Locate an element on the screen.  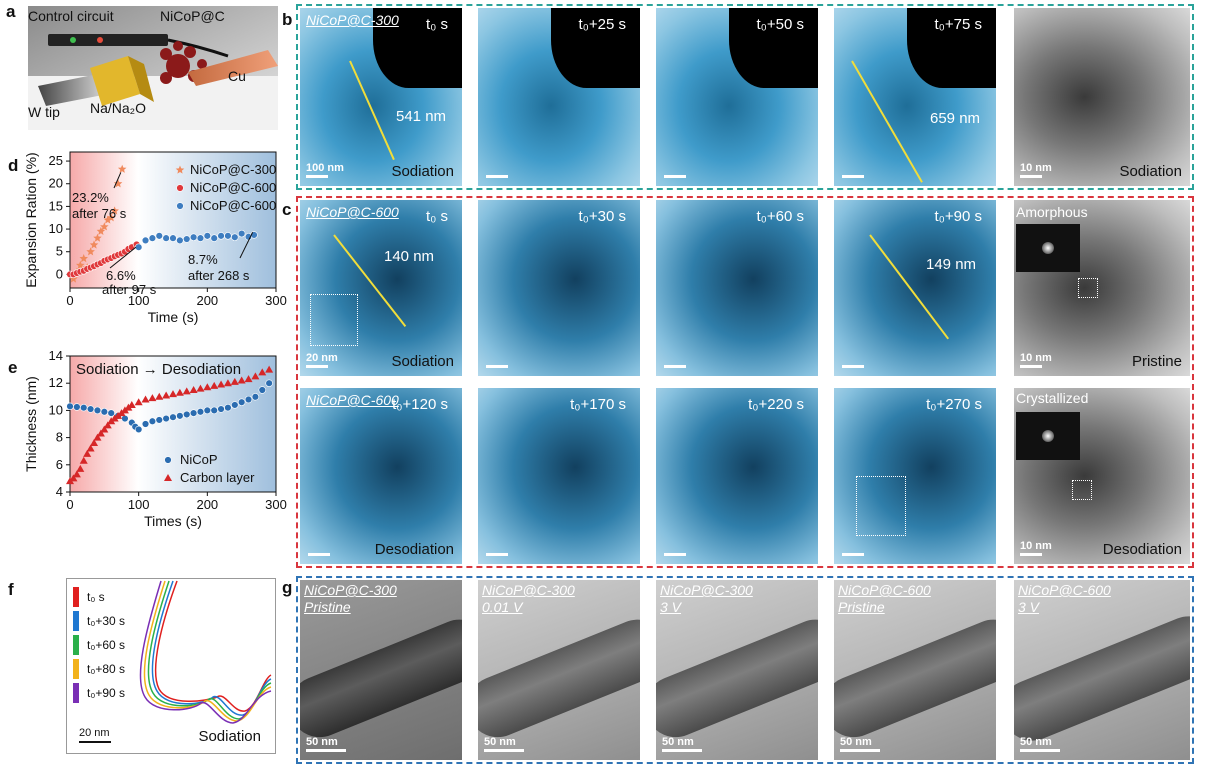
y-tick-label: 20 is located at coordinates (56, 183).